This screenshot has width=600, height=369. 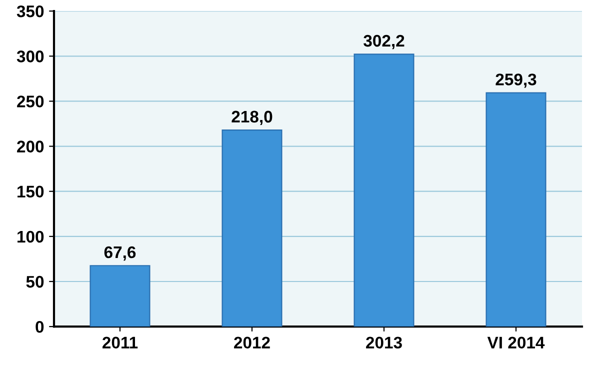 What do you see at coordinates (252, 342) in the screenshot?
I see `x-tick-label: 2012` at bounding box center [252, 342].